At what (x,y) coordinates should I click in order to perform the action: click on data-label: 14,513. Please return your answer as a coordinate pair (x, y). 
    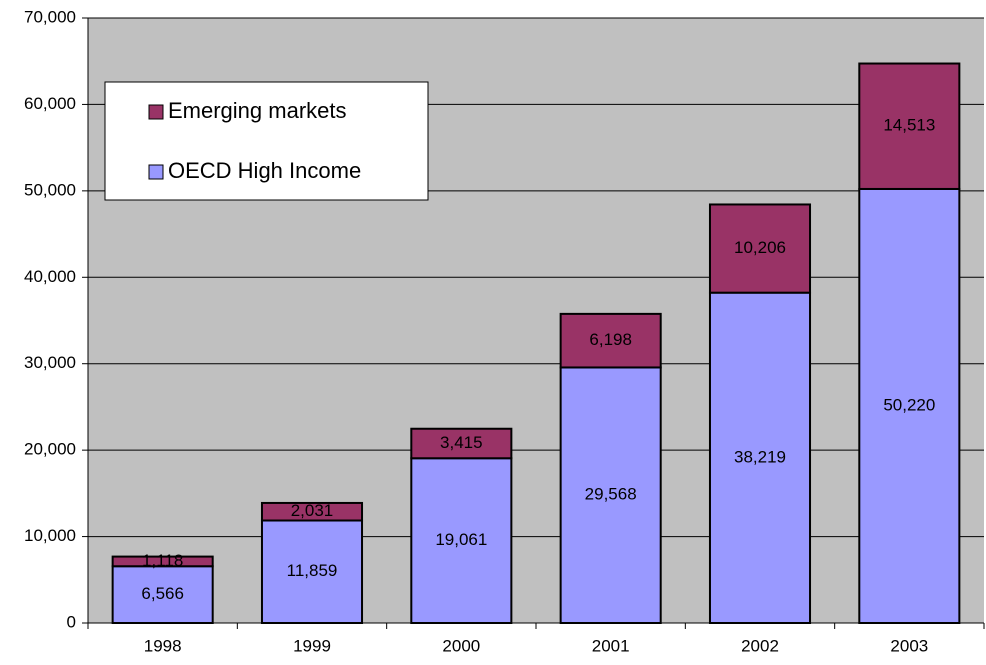
    Looking at the image, I should click on (909, 125).